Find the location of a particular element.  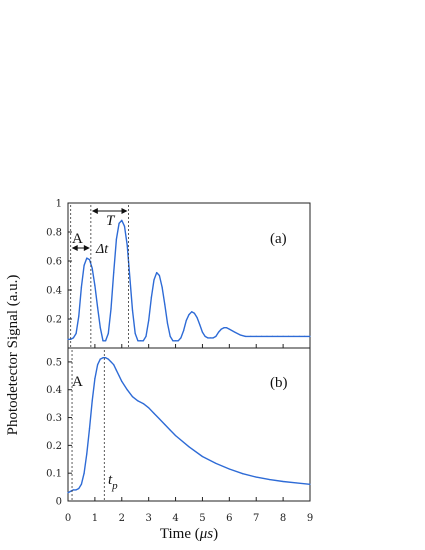

x-tick-label: 6 is located at coordinates (229, 518).